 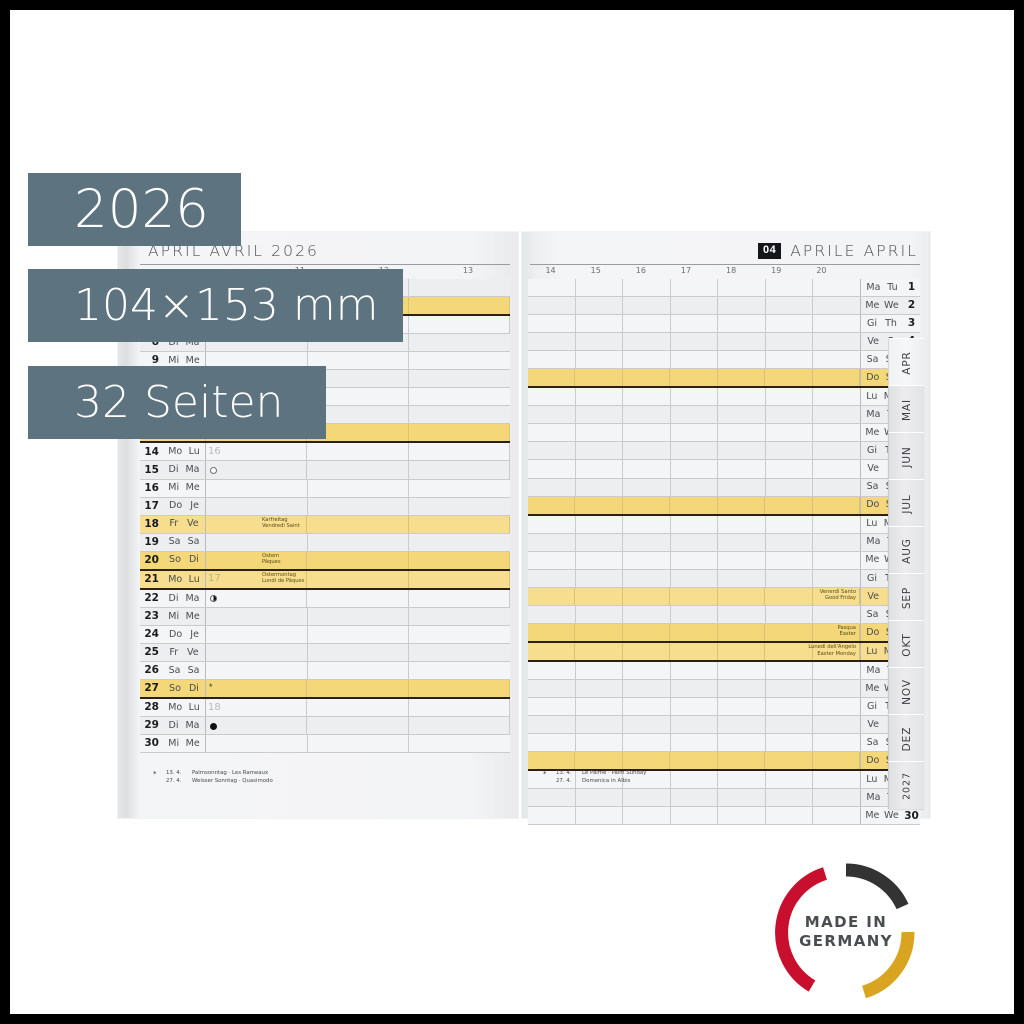 I want to click on calendar-row: GiTh10, so click(x=724, y=451).